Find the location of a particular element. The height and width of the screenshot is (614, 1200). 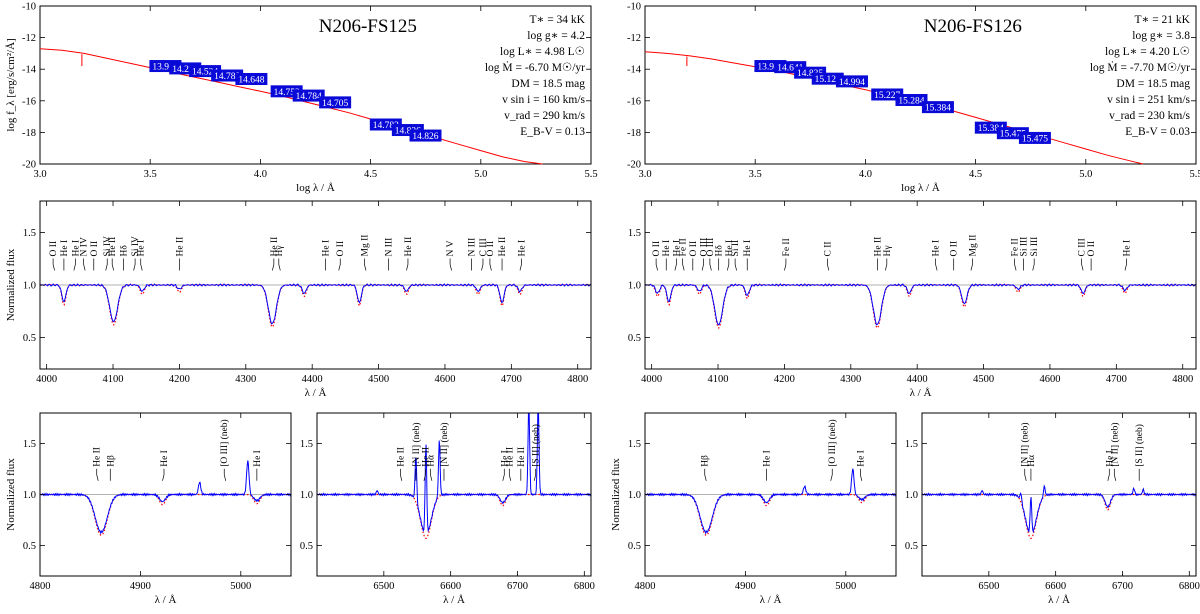

line-label: [S II] (neb) is located at coordinates (536, 445).